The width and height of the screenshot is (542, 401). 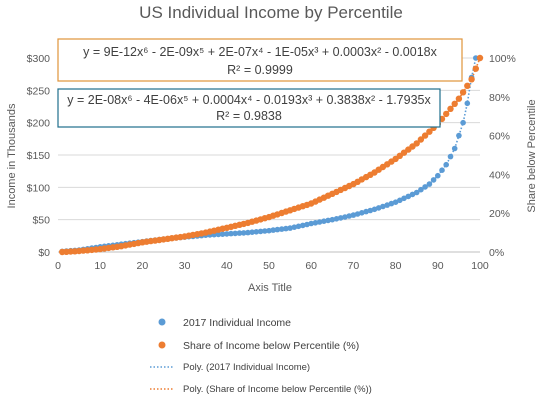 I want to click on y-left-tick-label: $250, so click(x=39, y=91).